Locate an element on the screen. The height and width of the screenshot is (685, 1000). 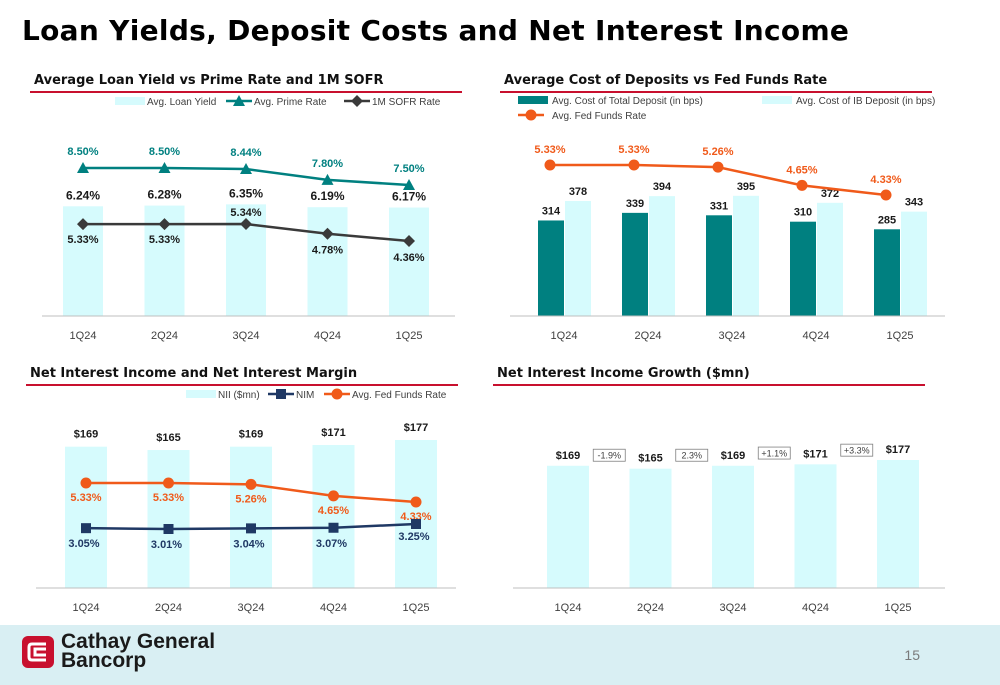
nim-label: 3.05% is located at coordinates (83, 544).